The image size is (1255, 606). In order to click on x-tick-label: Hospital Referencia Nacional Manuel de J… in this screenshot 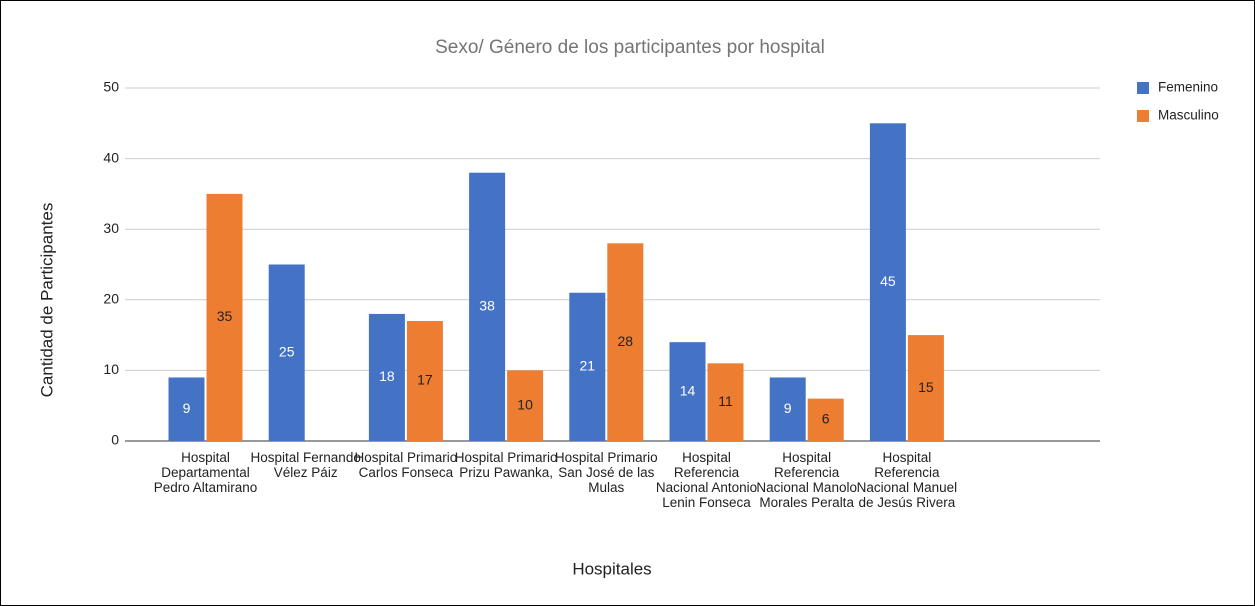, I will do `click(907, 480)`.